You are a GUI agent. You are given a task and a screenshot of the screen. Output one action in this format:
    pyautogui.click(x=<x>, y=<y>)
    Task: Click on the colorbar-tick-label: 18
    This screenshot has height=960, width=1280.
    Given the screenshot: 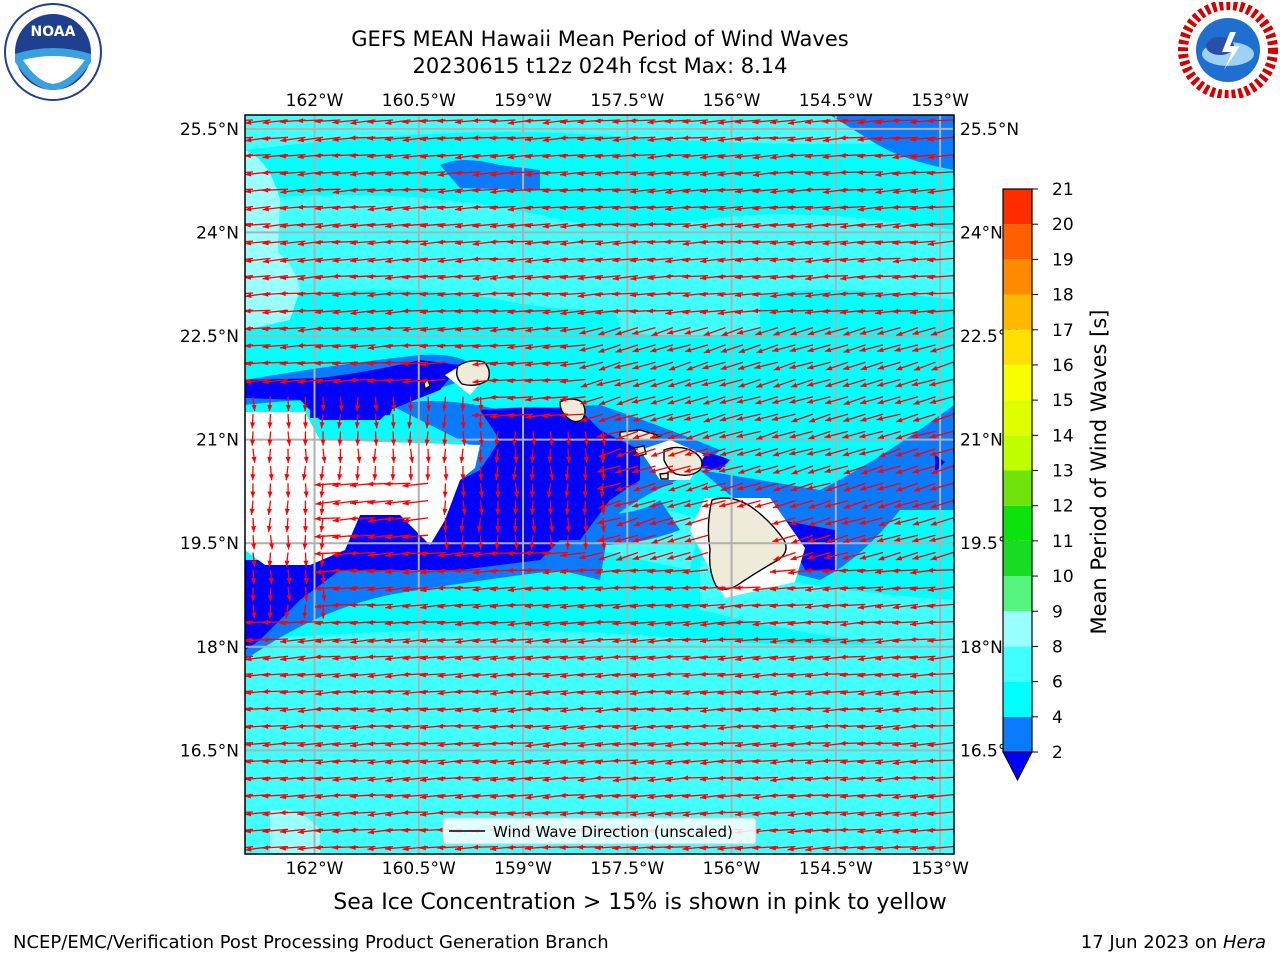 What is the action you would take?
    pyautogui.click(x=1063, y=296)
    